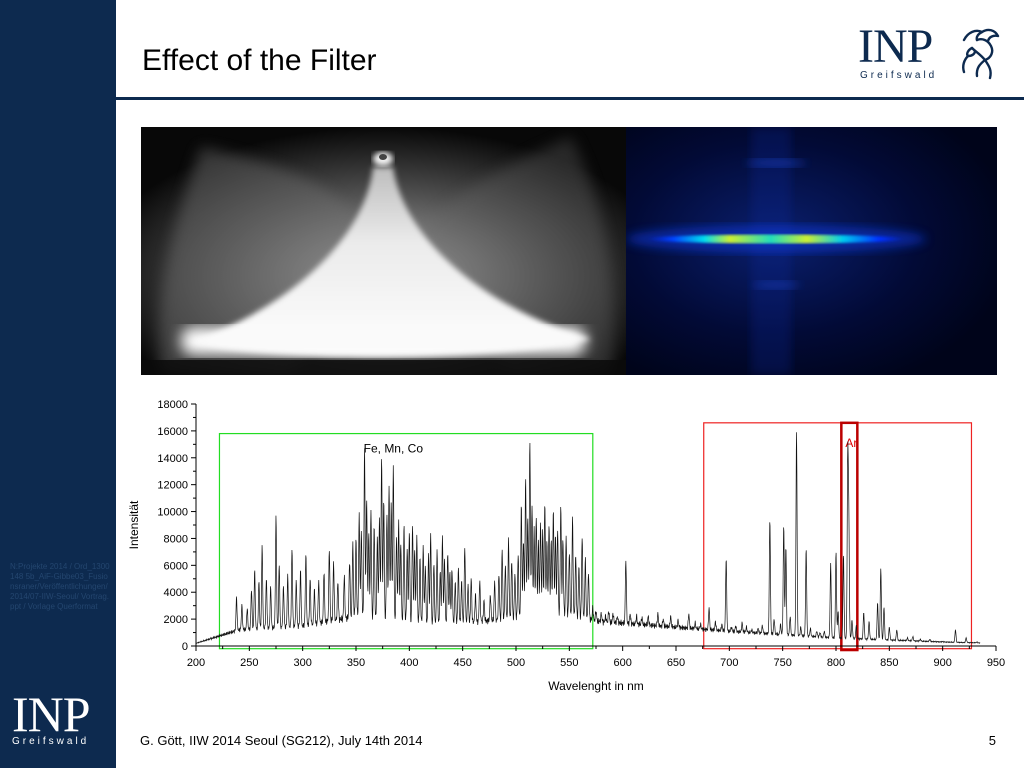 Image resolution: width=1024 pixels, height=768 pixels. What do you see at coordinates (394, 448) in the screenshot?
I see `annotation-label: Fe, Mn, Co` at bounding box center [394, 448].